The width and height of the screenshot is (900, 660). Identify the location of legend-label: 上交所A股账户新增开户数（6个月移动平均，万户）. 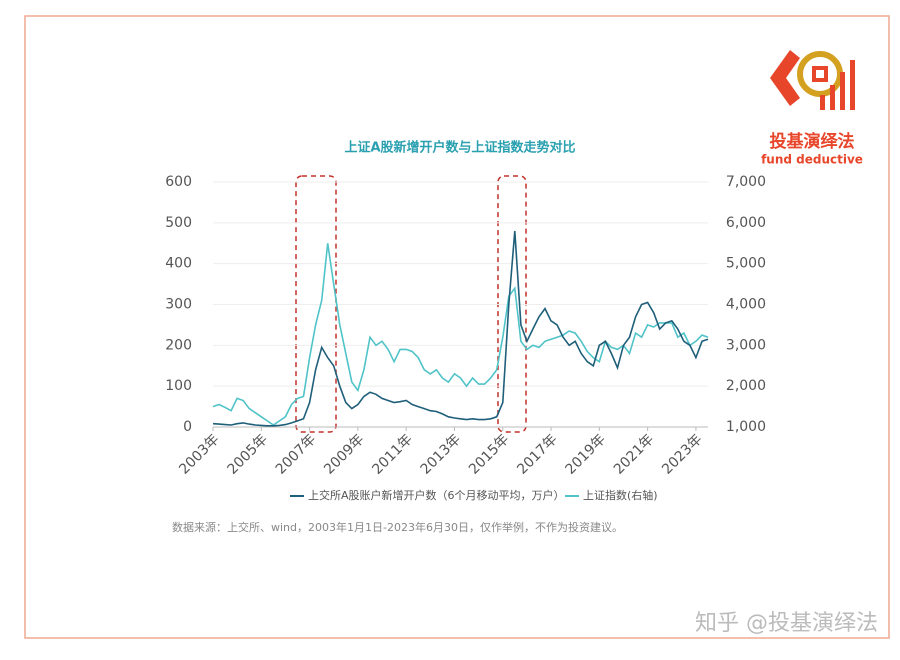
(436, 495).